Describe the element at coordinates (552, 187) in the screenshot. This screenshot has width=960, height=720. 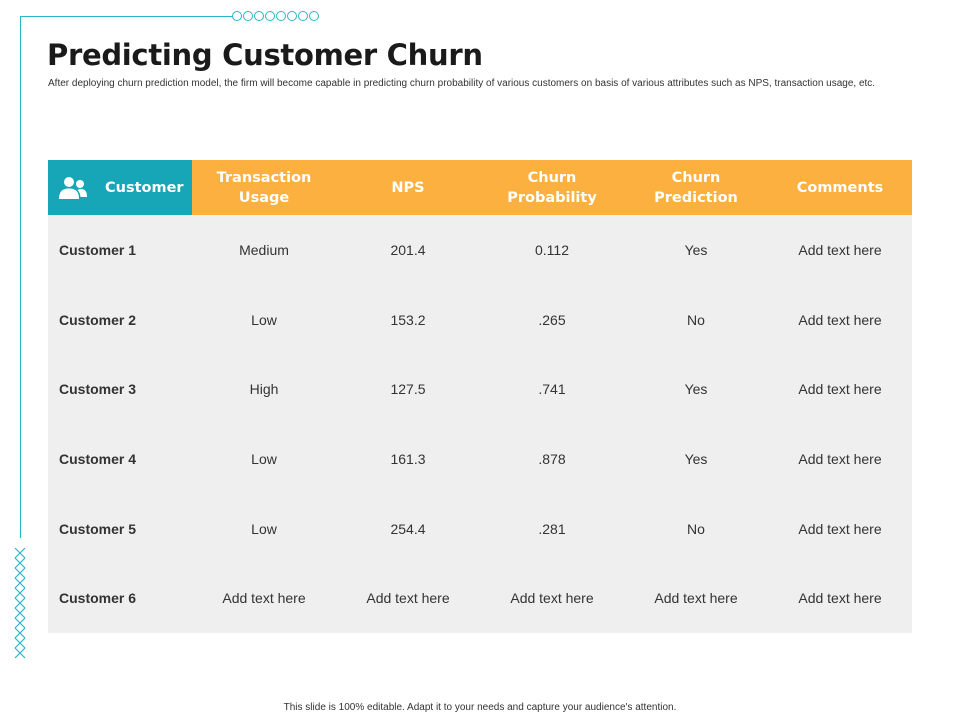
I see `header-churn-probability: Churn Probability` at that location.